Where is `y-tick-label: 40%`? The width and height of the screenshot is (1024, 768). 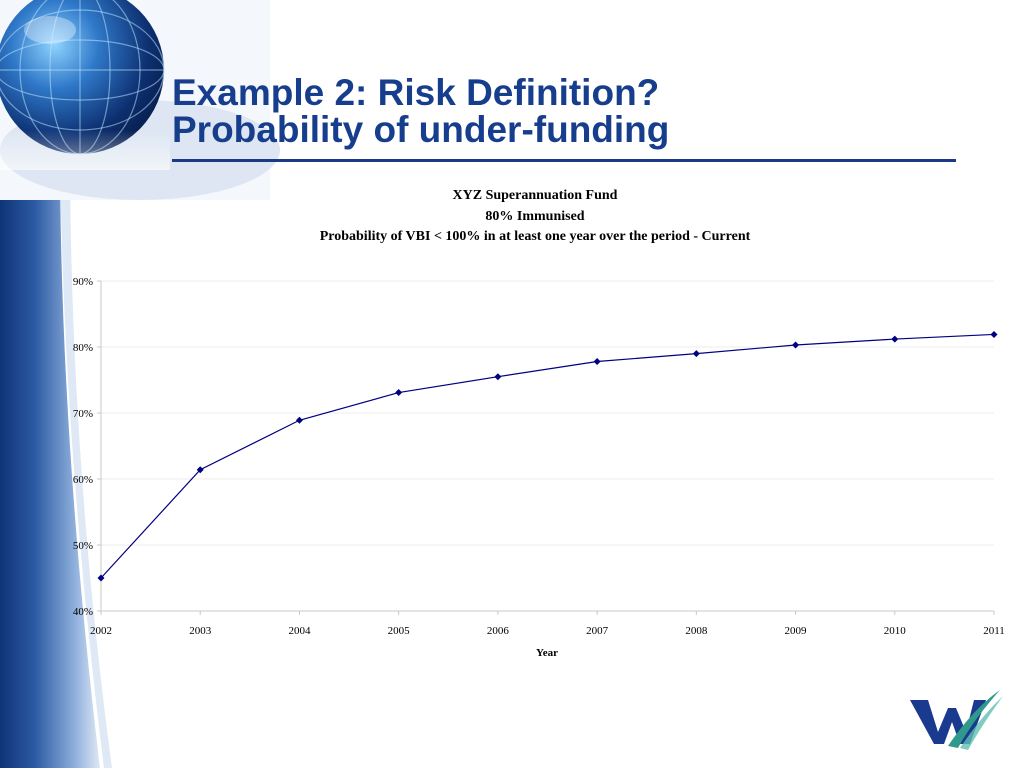 y-tick-label: 40% is located at coordinates (83, 612).